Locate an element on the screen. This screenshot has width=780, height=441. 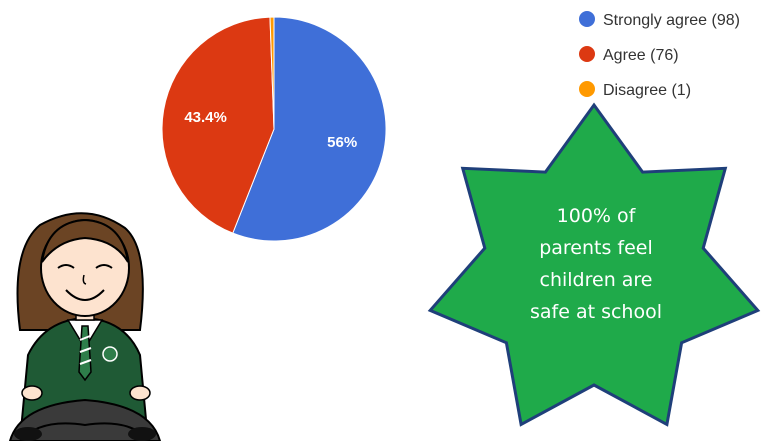
legend-entry-2: Disagree (1) is located at coordinates (647, 90).